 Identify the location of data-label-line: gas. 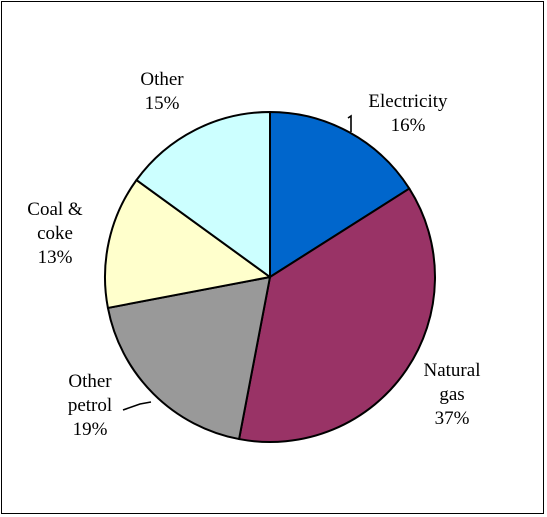
(451, 394).